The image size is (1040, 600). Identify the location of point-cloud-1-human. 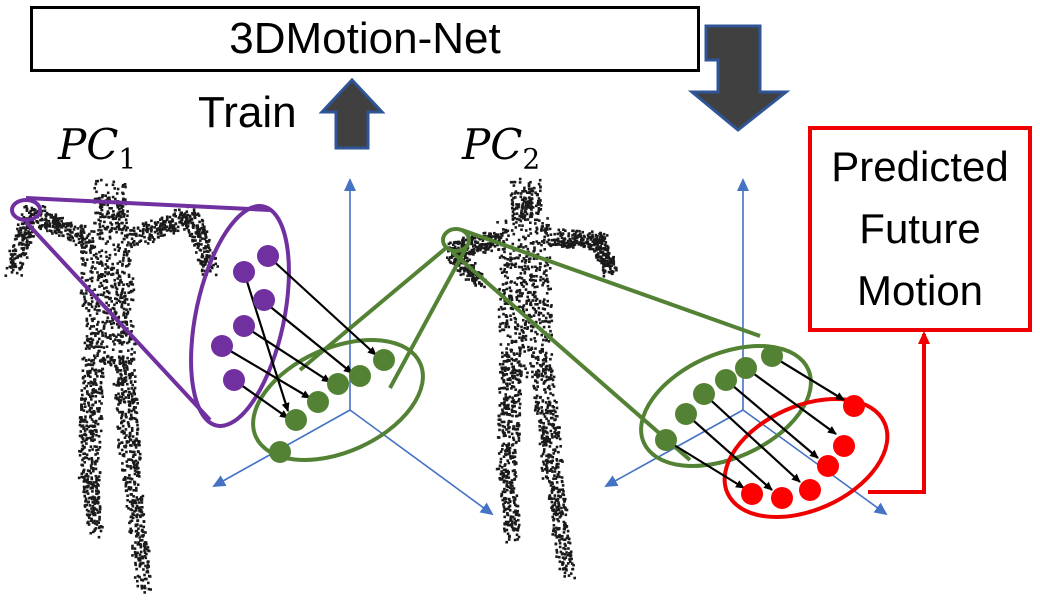
(111, 386).